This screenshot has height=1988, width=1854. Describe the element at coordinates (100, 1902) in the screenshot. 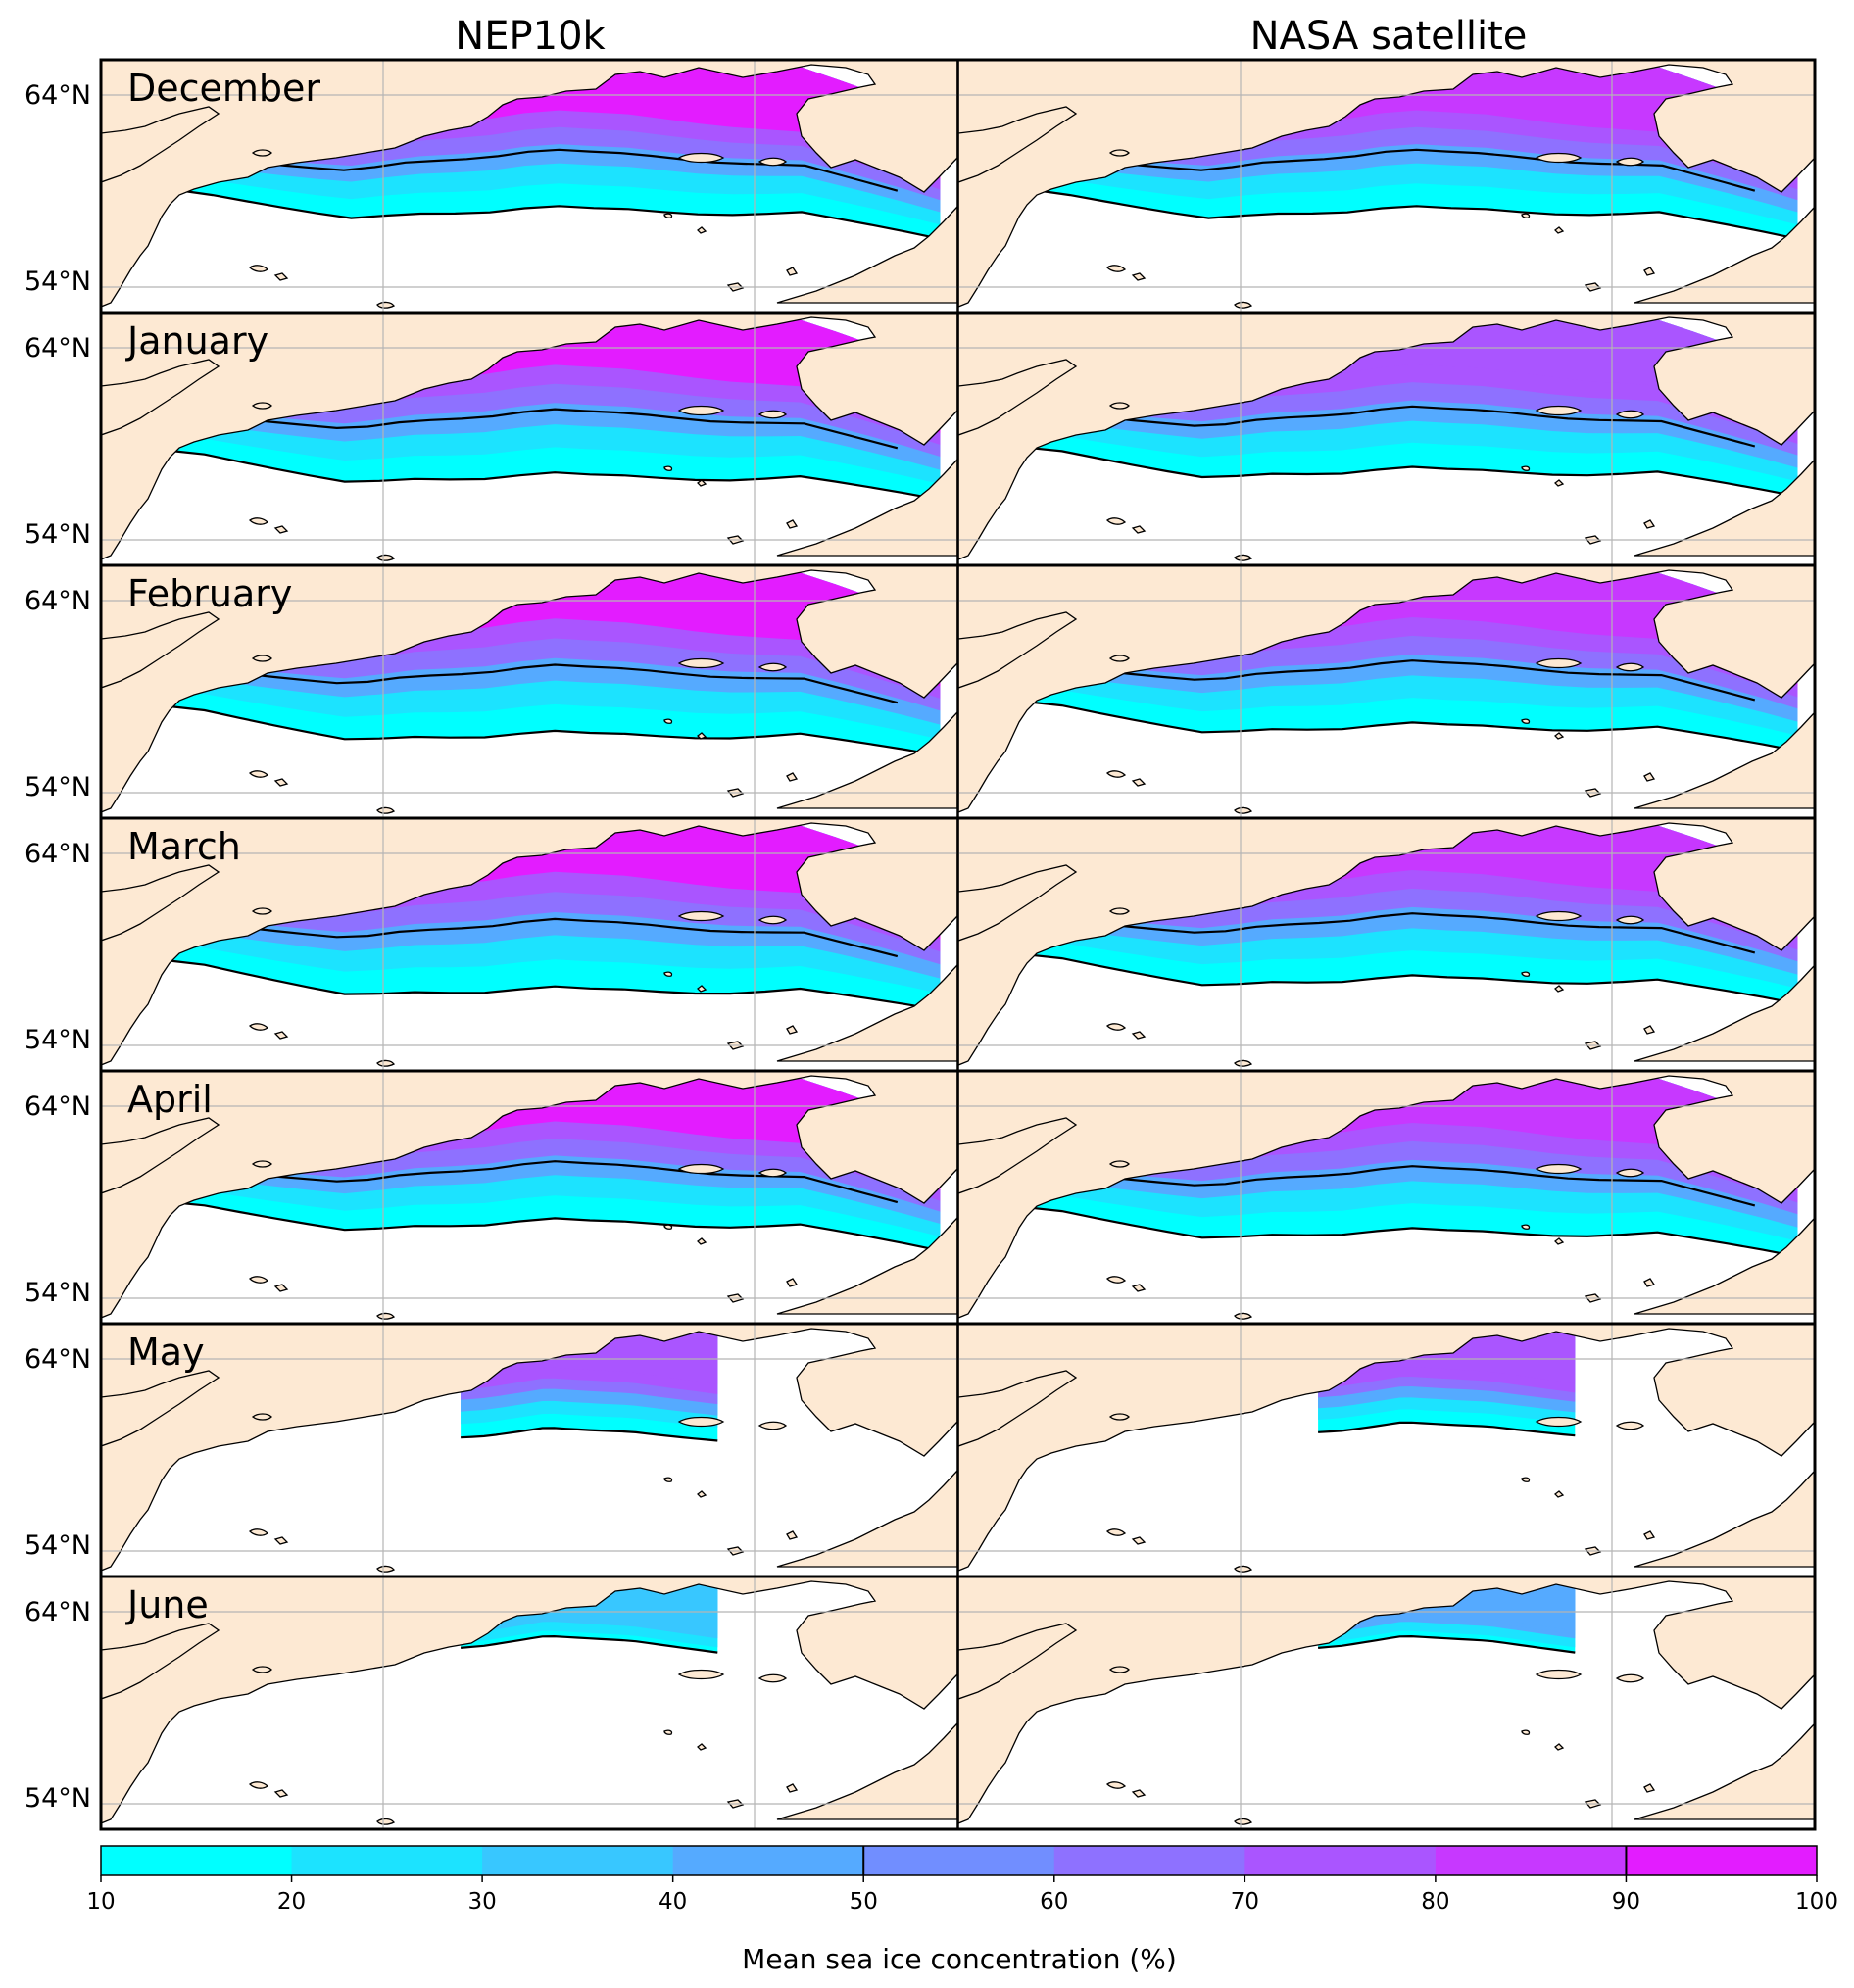

I see `colorbar-tick-label: 10` at that location.